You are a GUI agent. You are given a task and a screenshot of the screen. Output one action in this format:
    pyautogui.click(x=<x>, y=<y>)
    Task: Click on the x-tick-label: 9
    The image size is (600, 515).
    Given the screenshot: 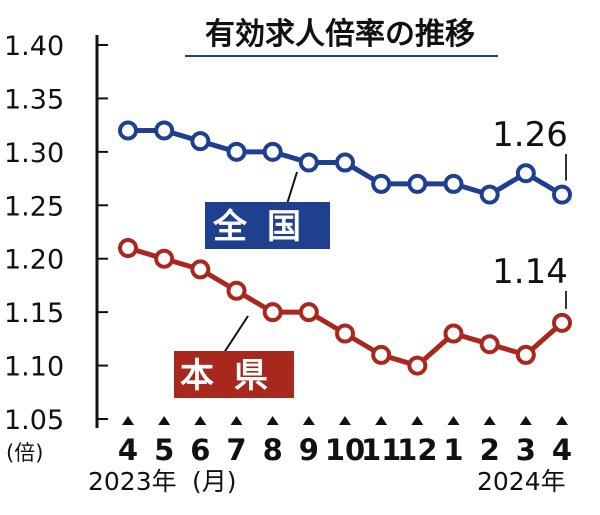 What is the action you would take?
    pyautogui.click(x=309, y=450)
    